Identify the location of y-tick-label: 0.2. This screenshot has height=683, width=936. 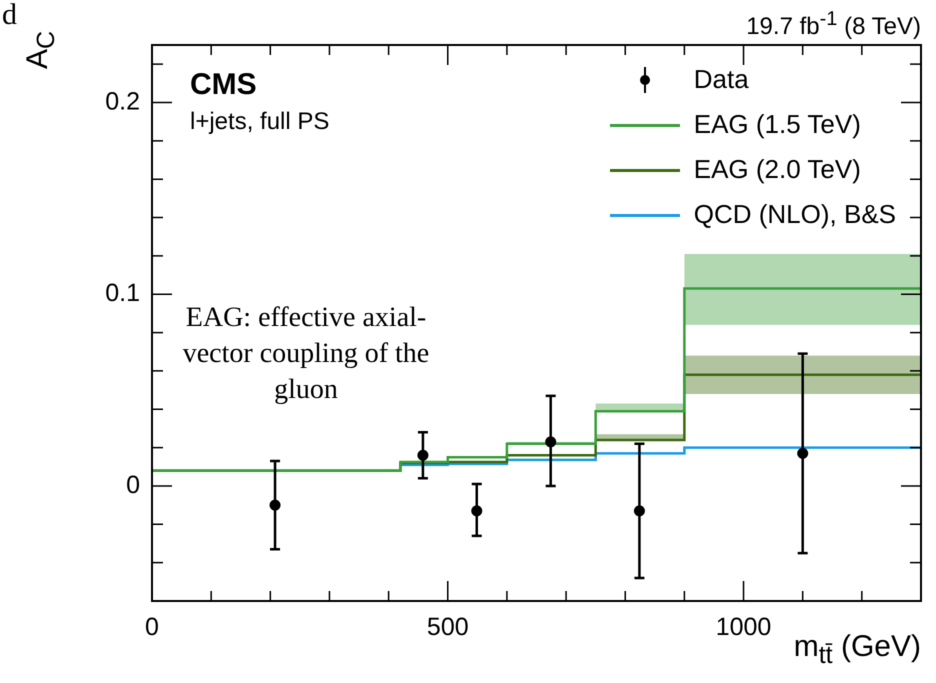
(122, 101).